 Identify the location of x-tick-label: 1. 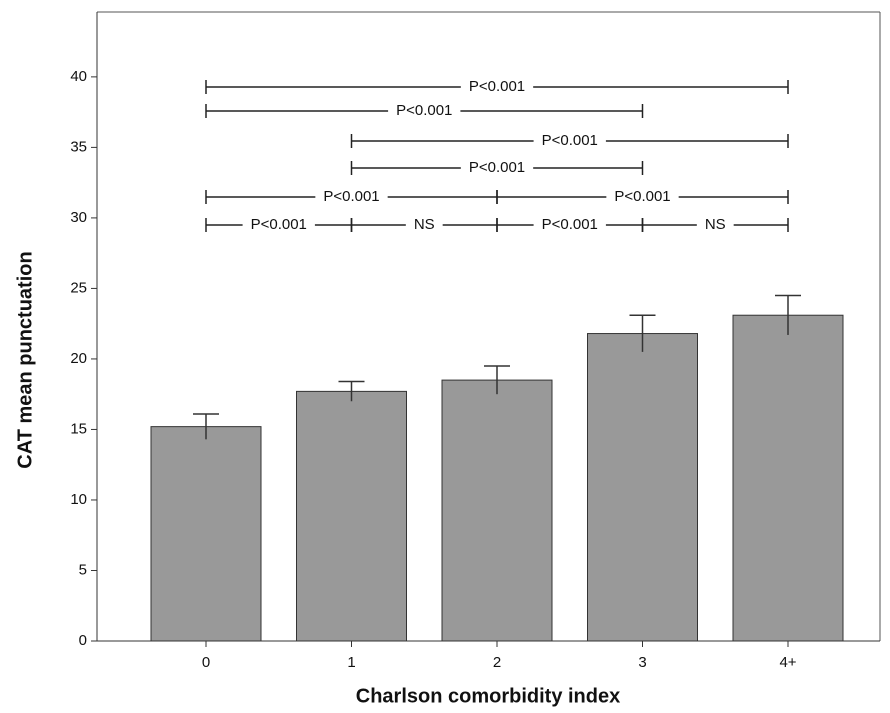
(351, 662).